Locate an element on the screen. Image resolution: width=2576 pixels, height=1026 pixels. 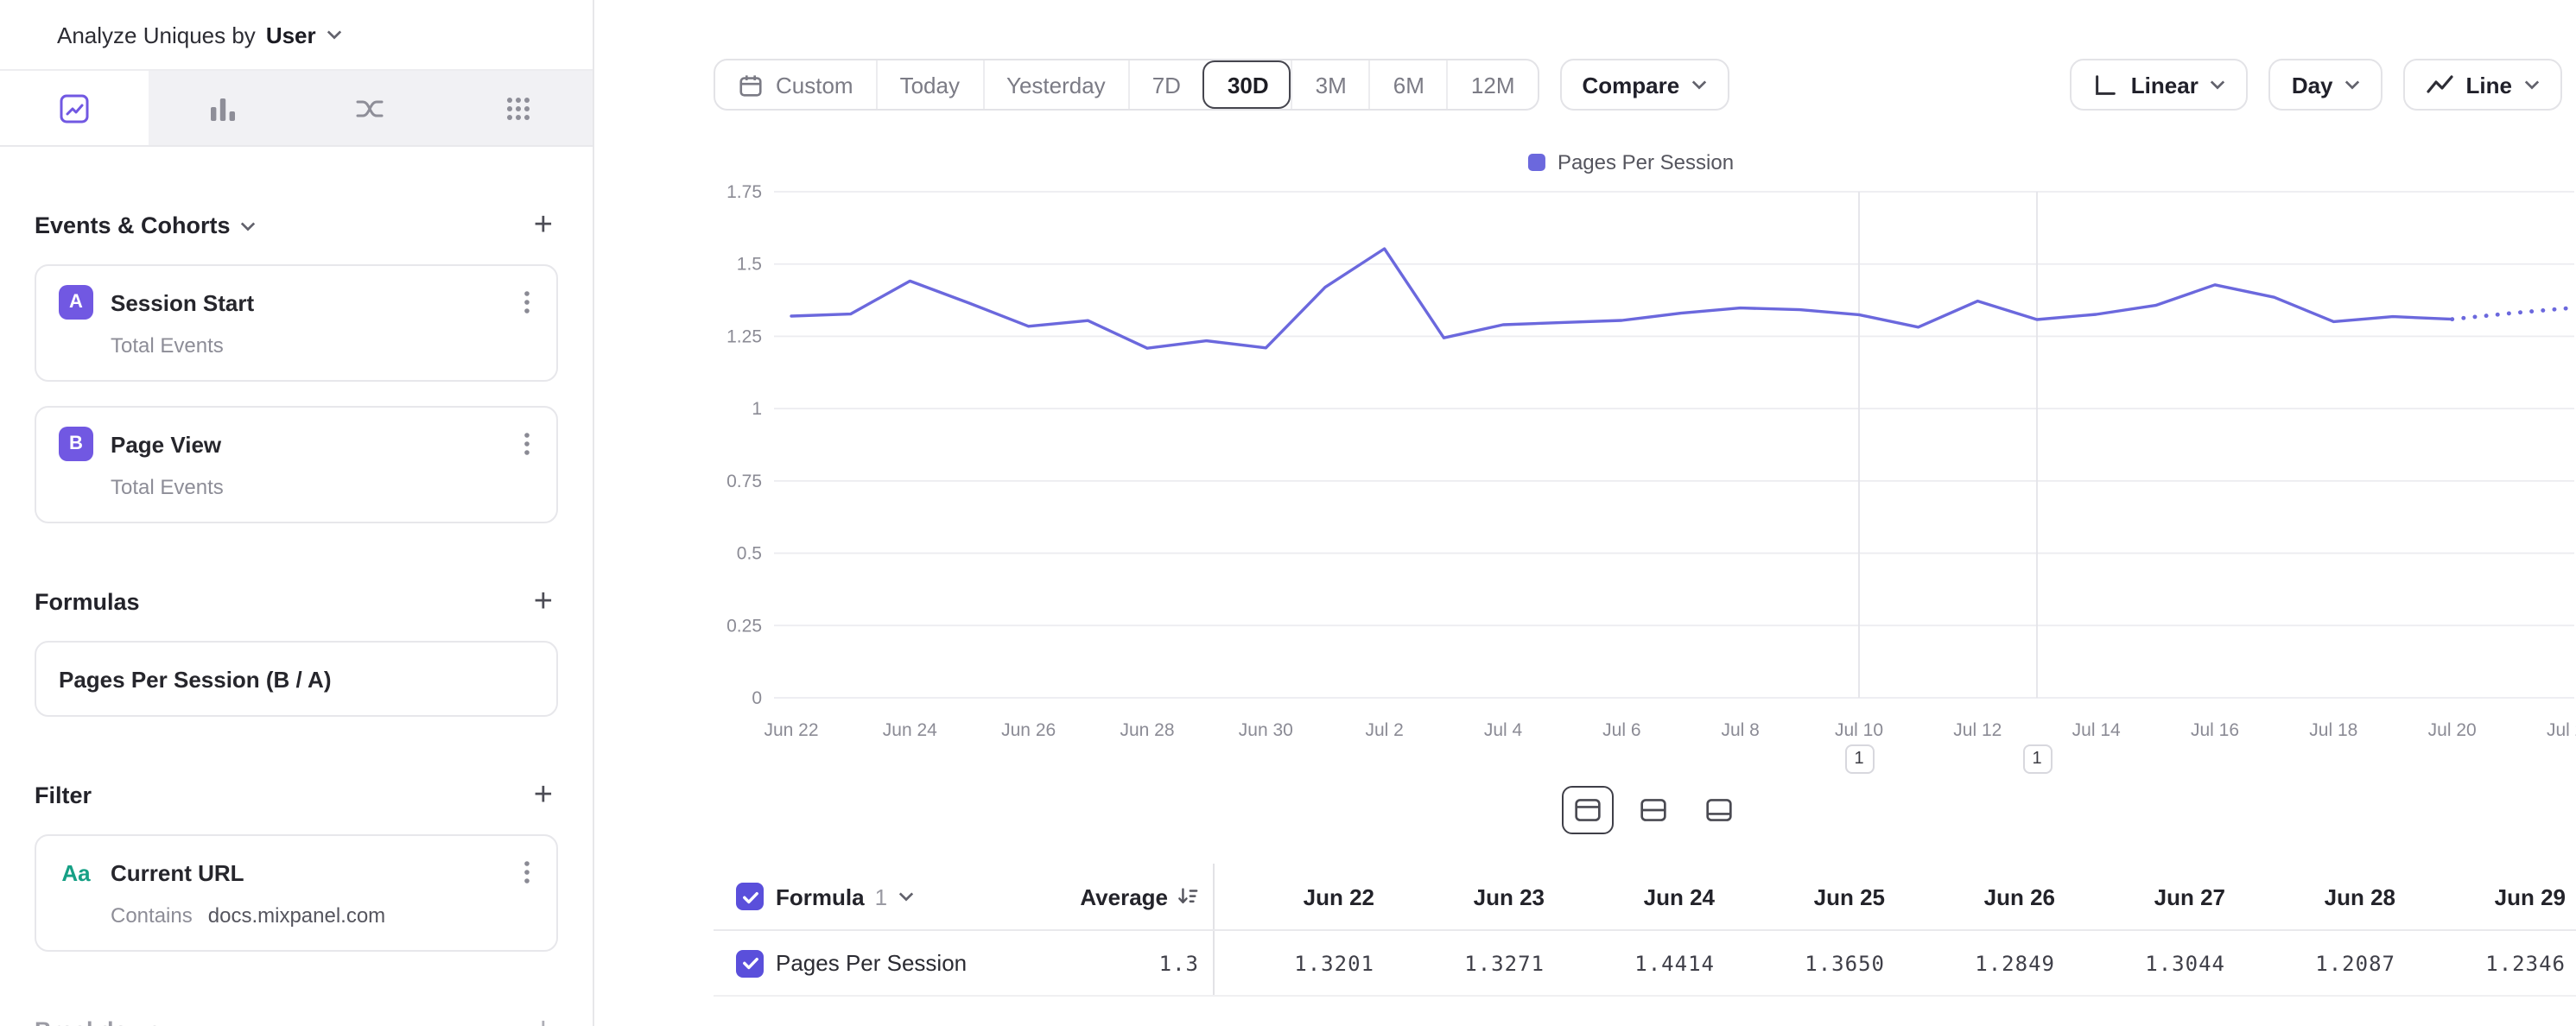
check-icon is located at coordinates (750, 964).